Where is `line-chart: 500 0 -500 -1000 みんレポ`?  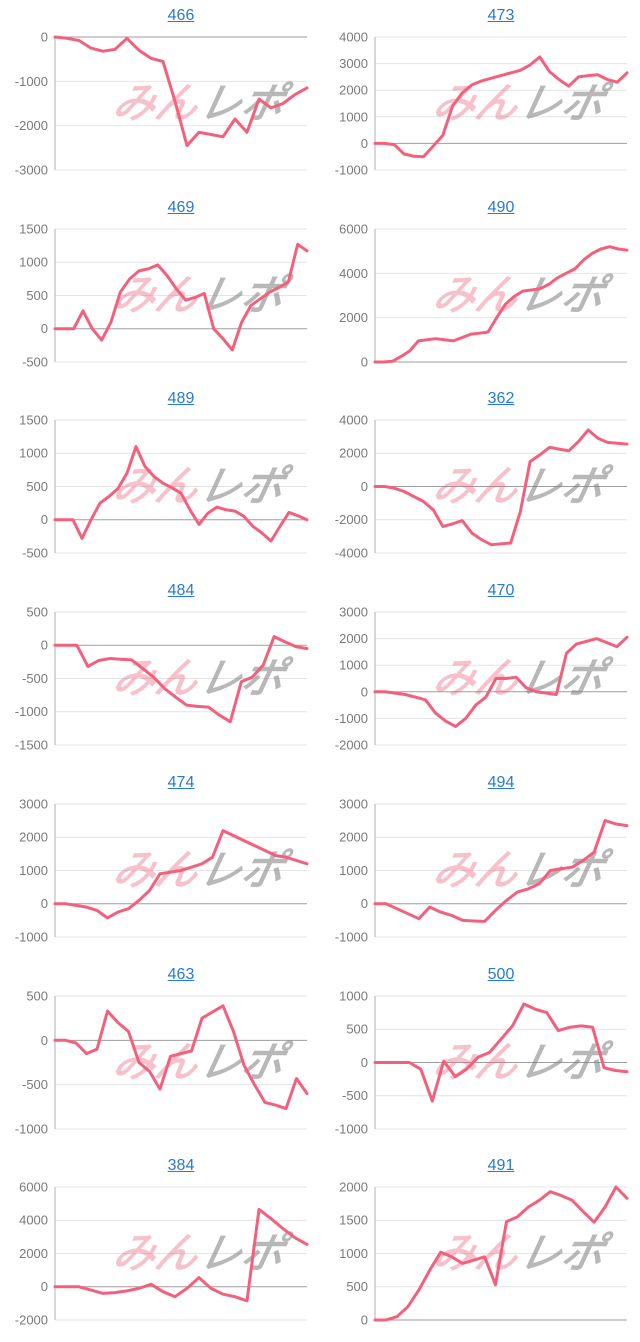
line-chart: 500 0 -500 -1000 みんレポ is located at coordinates (162, 1062).